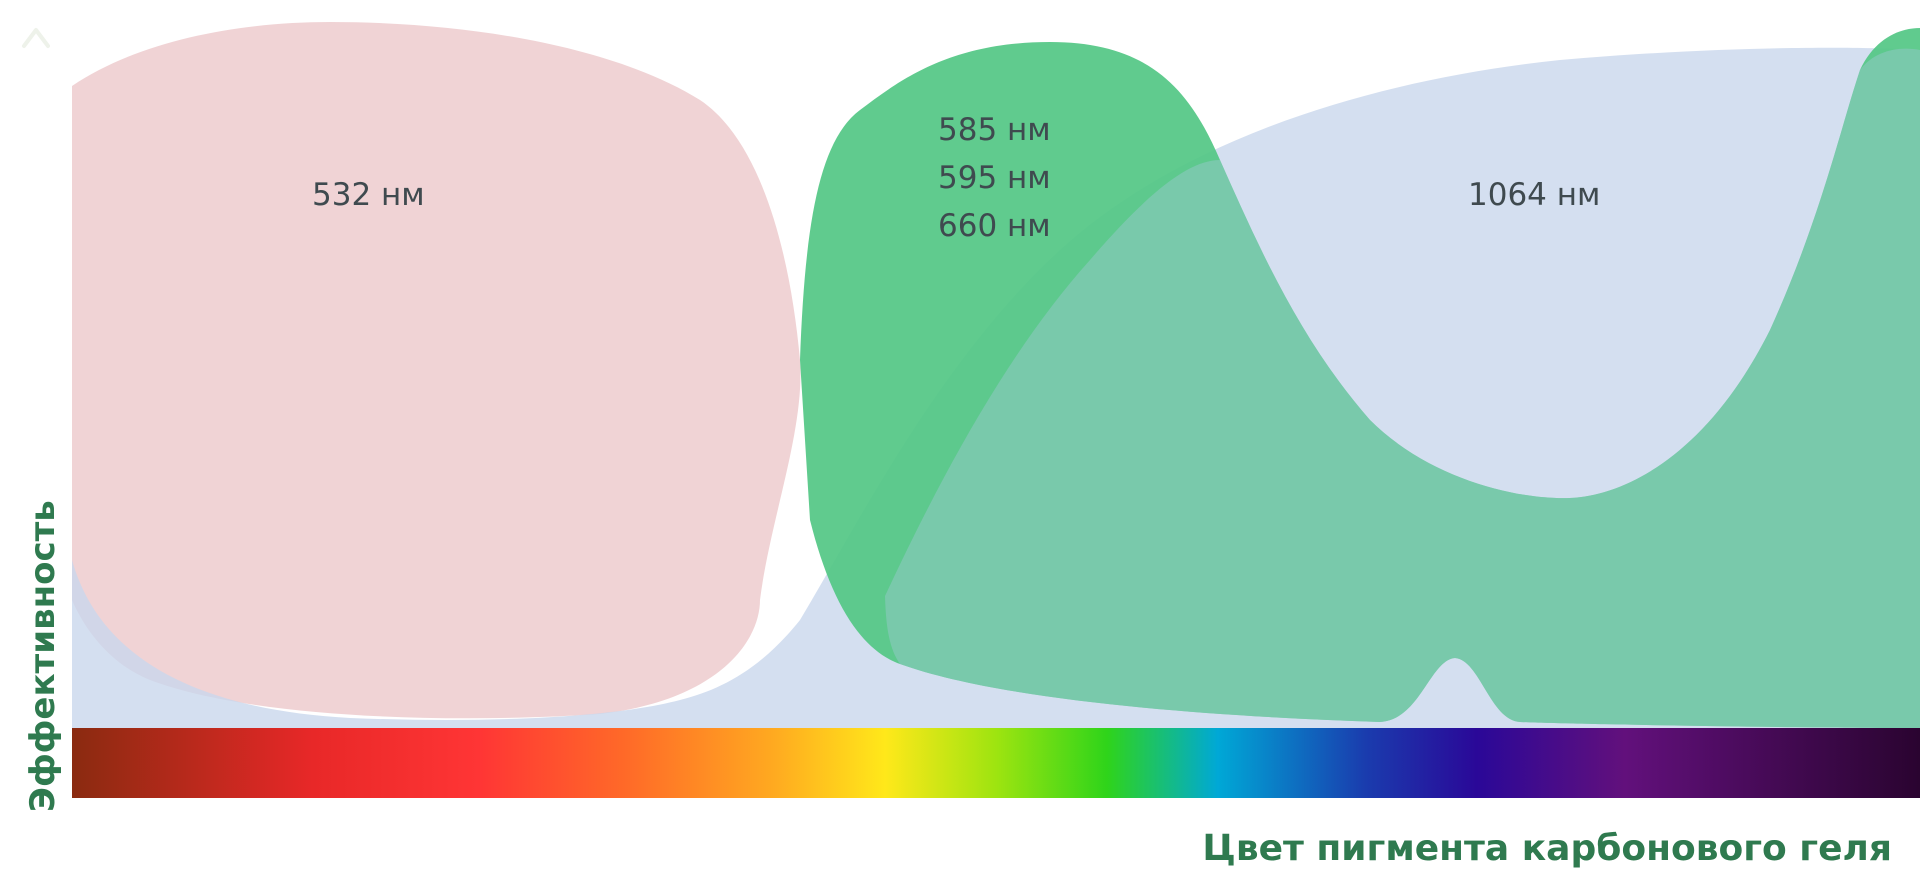 The width and height of the screenshot is (1920, 876). I want to click on label-595-text: 595 нм, so click(994, 178).